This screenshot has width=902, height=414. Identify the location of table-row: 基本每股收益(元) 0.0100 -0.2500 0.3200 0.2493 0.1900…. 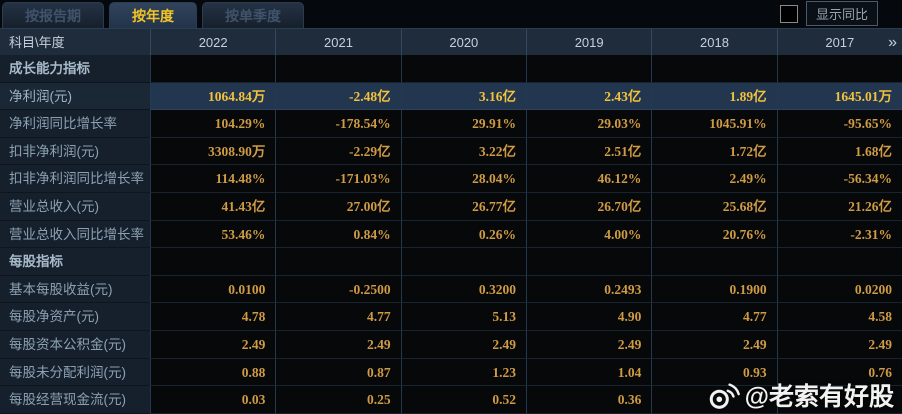
(451, 289).